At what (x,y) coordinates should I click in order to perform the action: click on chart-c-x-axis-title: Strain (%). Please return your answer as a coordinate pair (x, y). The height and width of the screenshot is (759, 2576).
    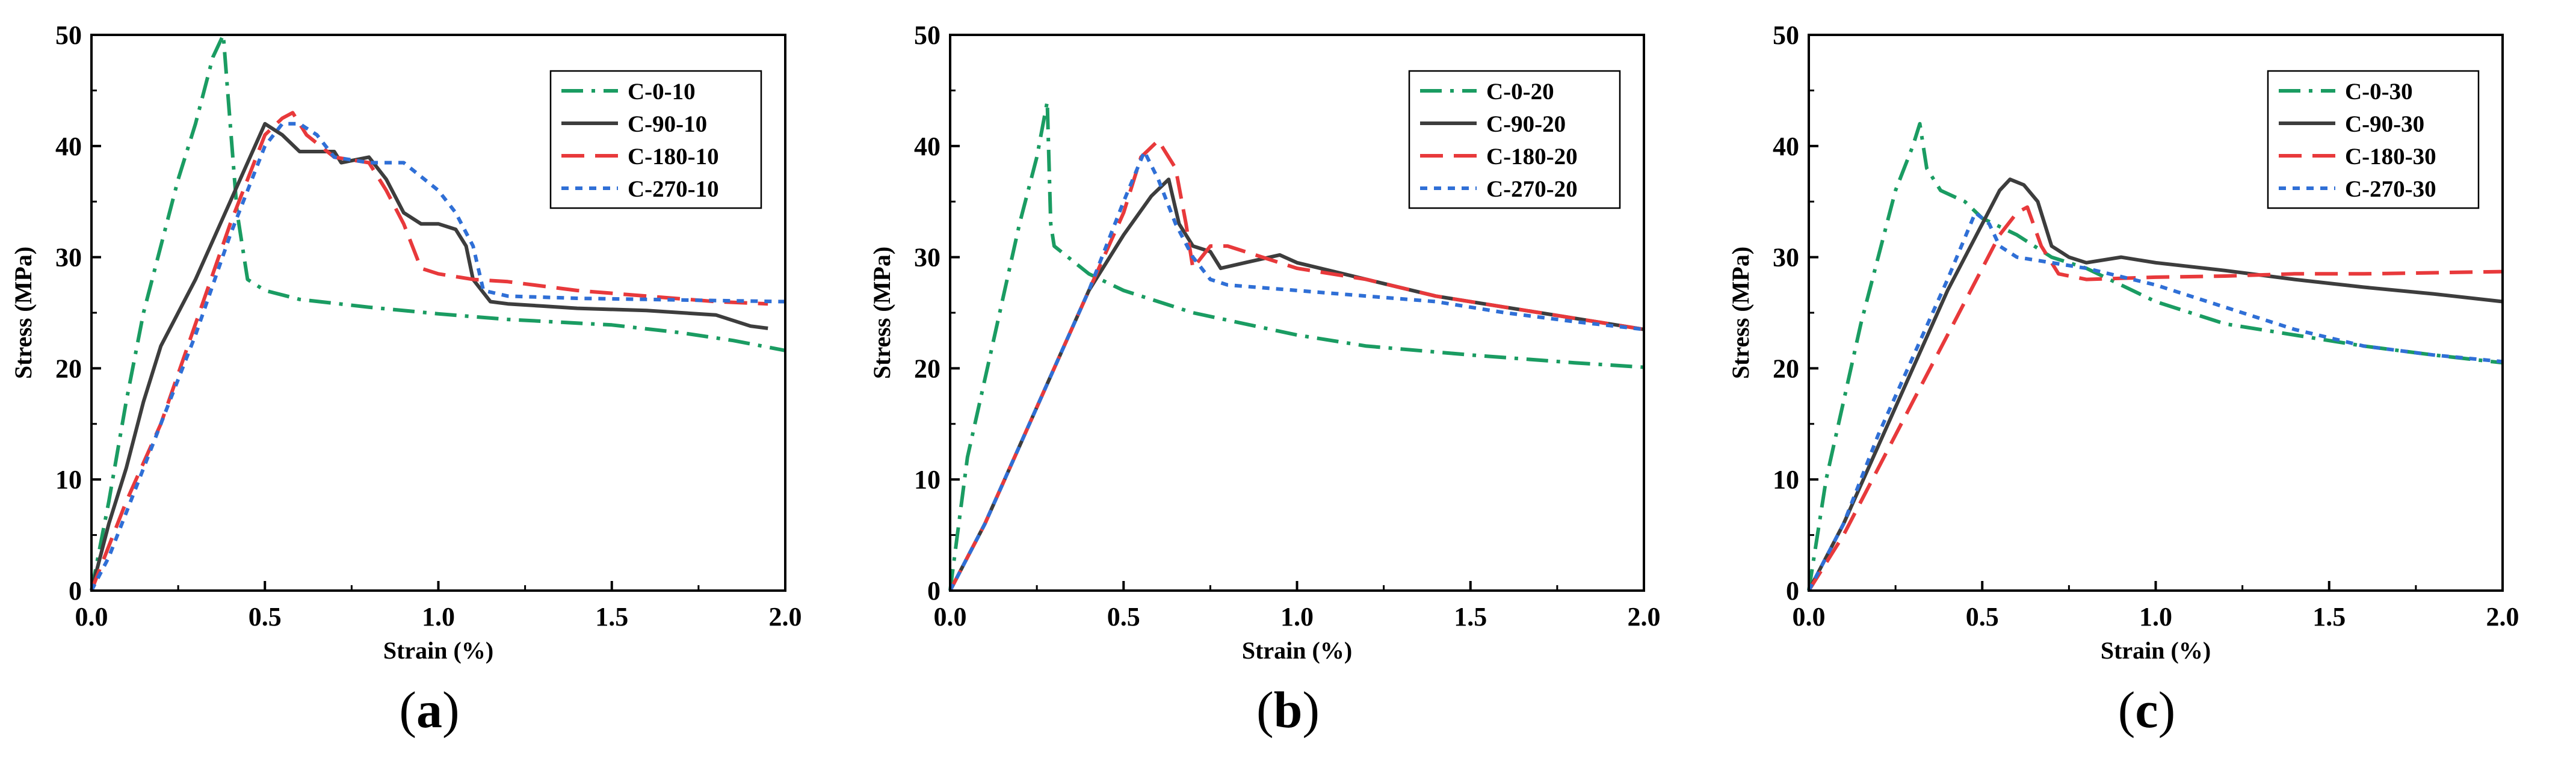
    Looking at the image, I should click on (2156, 651).